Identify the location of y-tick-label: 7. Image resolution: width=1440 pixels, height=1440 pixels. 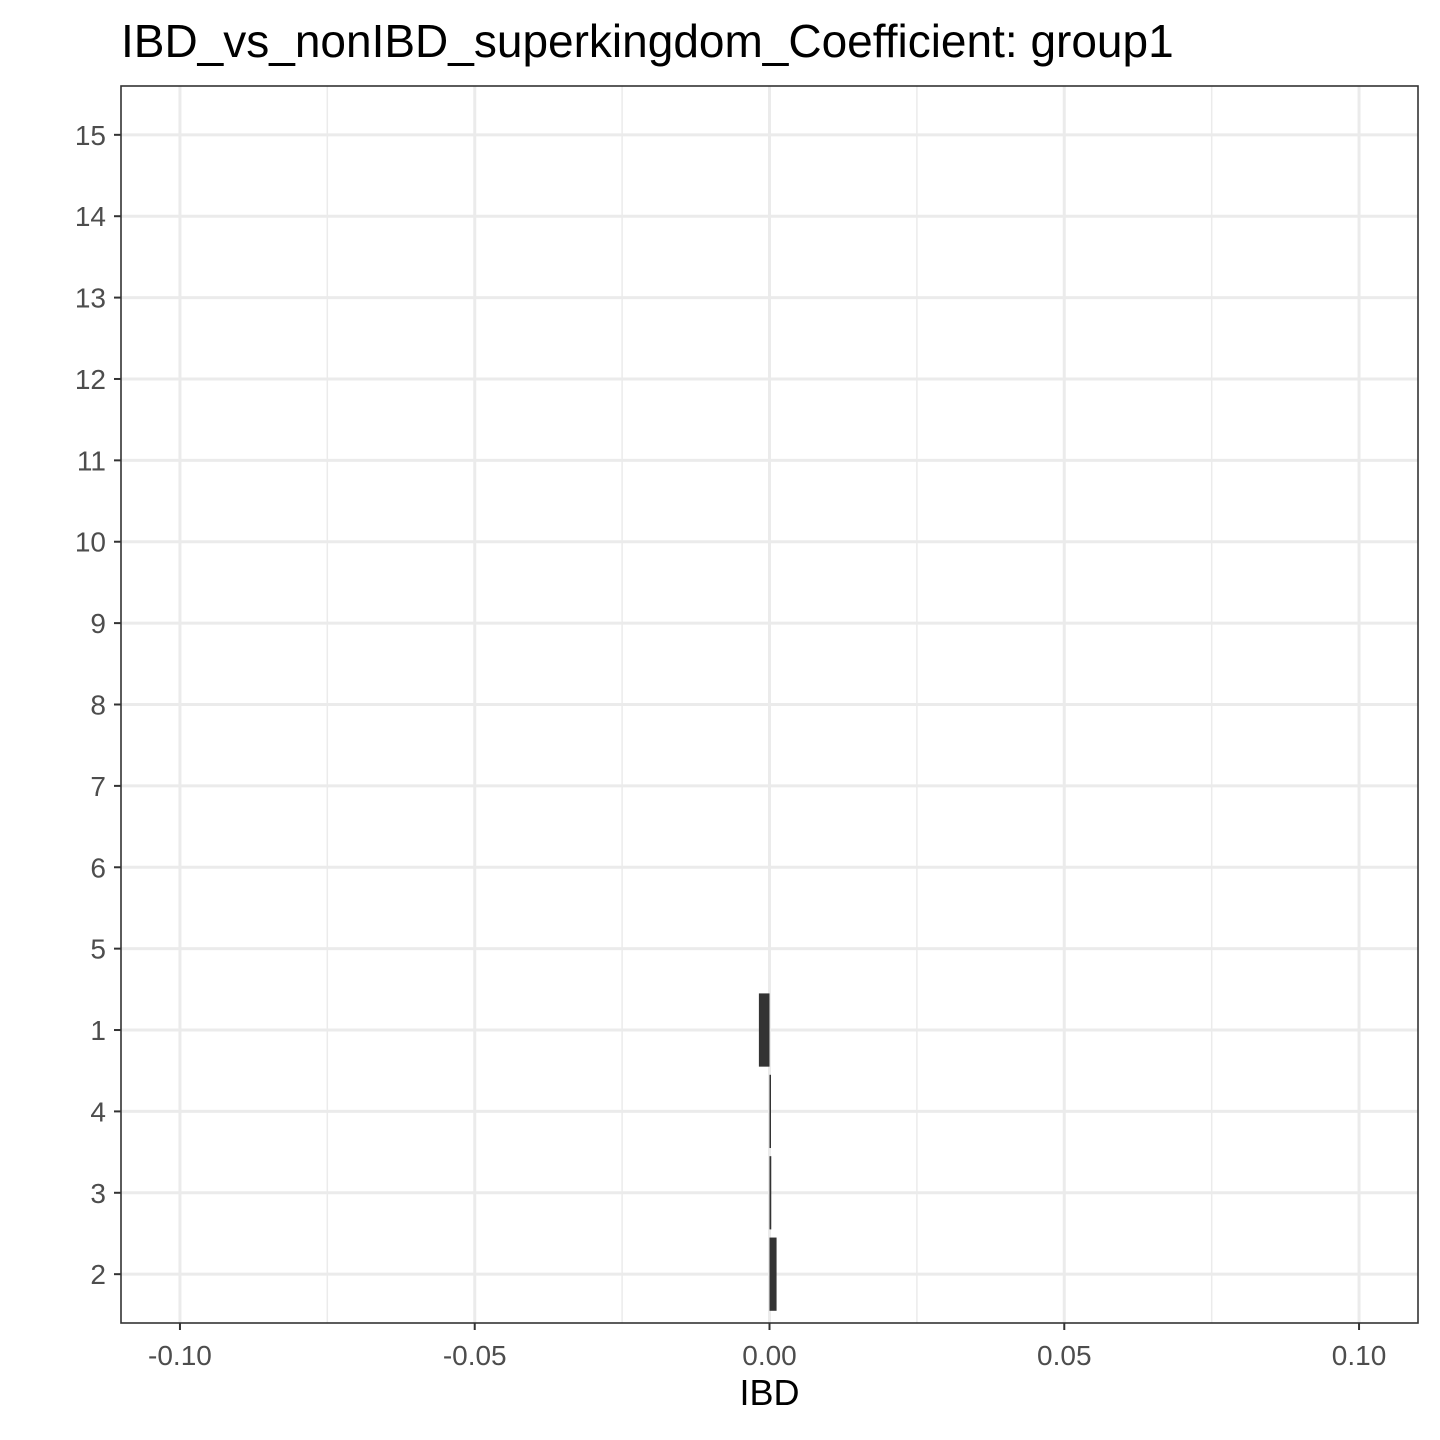
(98, 786).